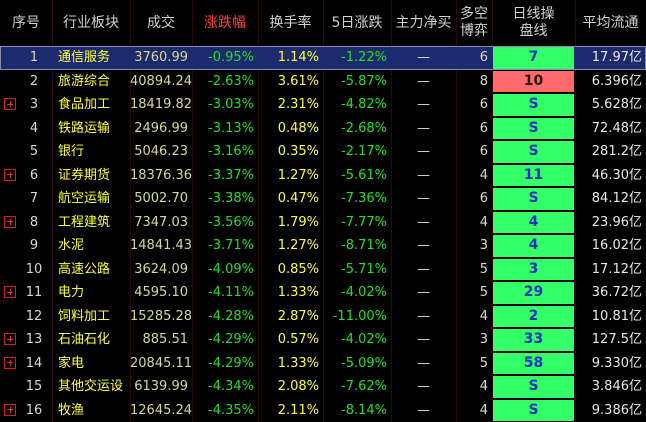 The image size is (646, 422). Describe the element at coordinates (364, 222) in the screenshot. I see `table-cell: -7.77%` at that location.